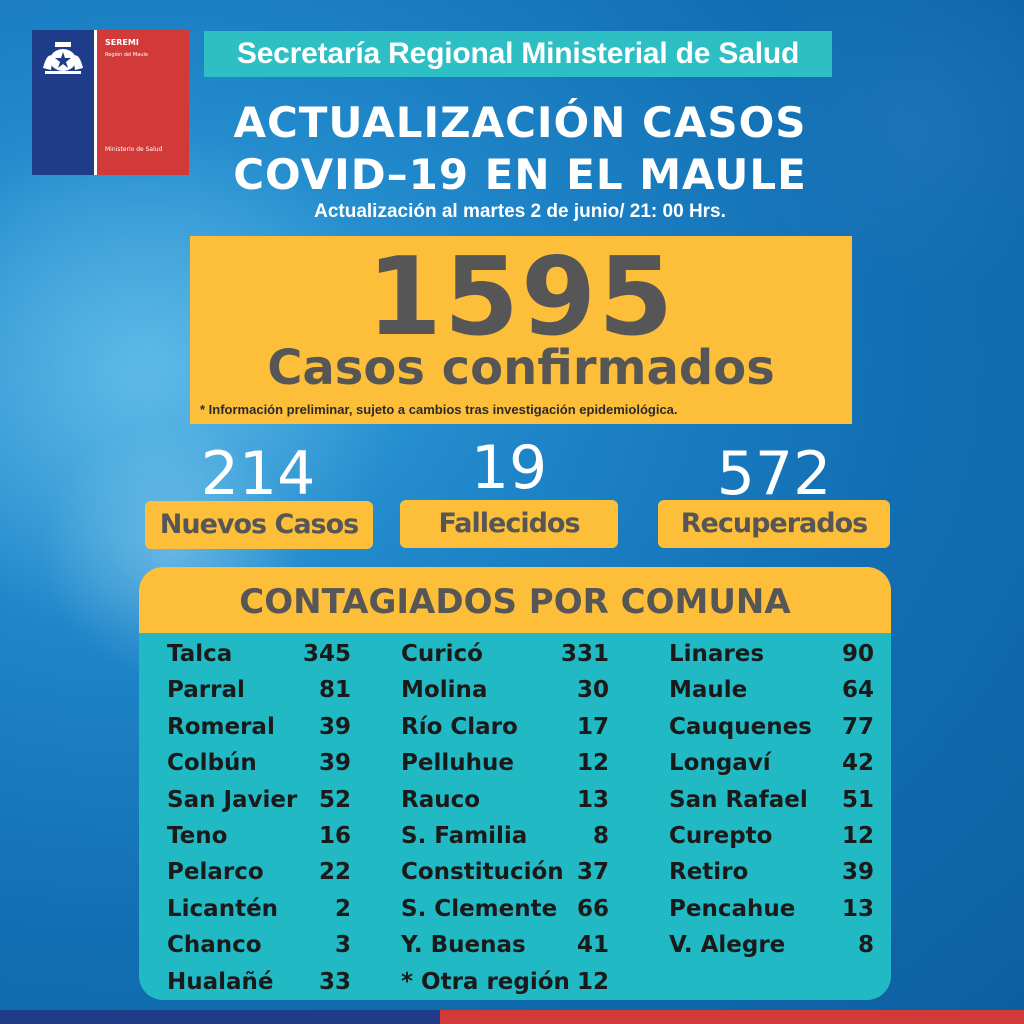 The width and height of the screenshot is (1024, 1024). What do you see at coordinates (584, 654) in the screenshot?
I see `comuna-value: 331` at bounding box center [584, 654].